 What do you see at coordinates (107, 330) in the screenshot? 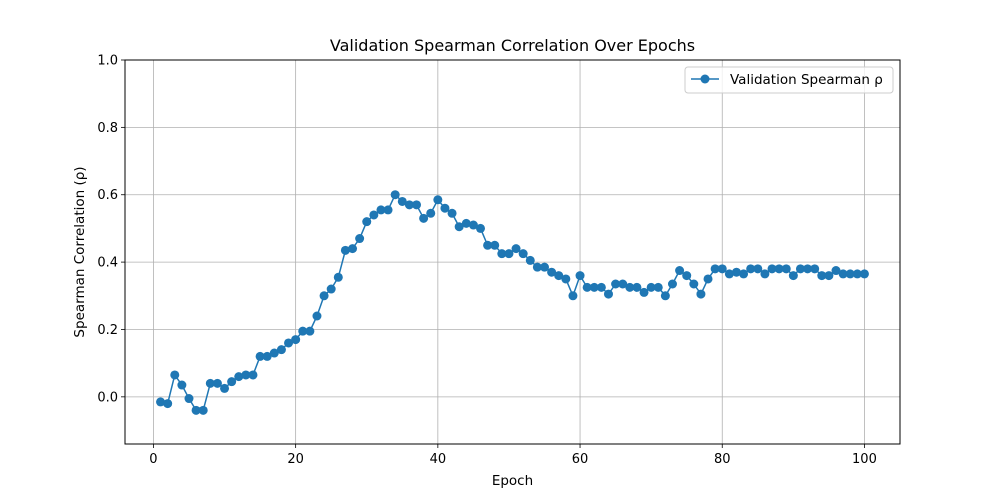
I see `y-tick-label: 0.2` at bounding box center [107, 330].